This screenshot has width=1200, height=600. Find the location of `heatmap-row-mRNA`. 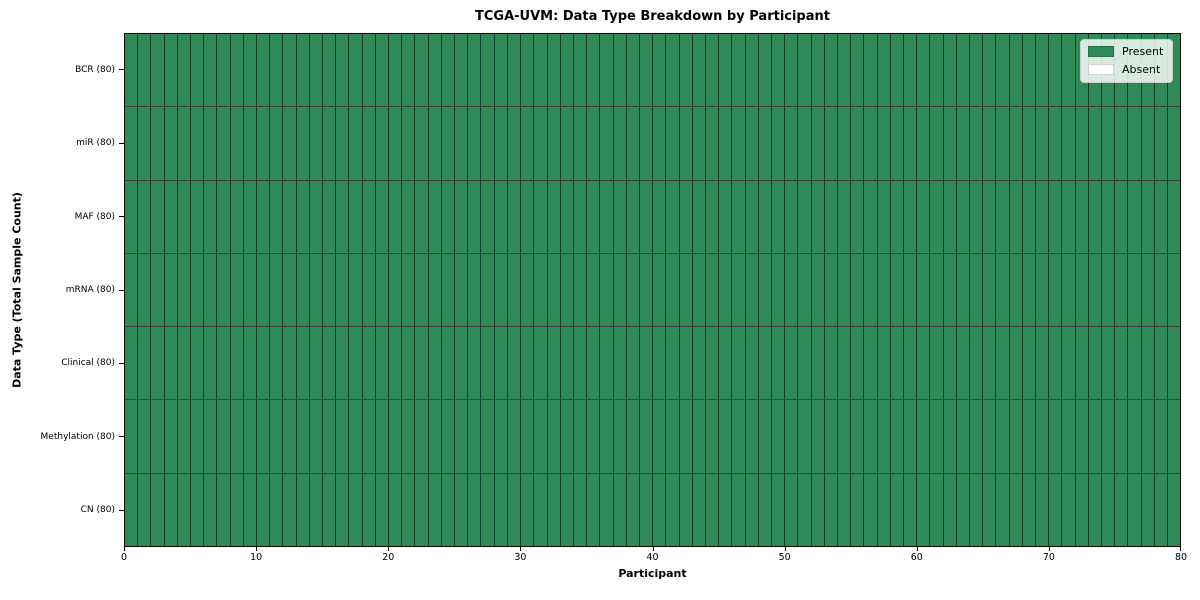

heatmap-row-mRNA is located at coordinates (653, 290).